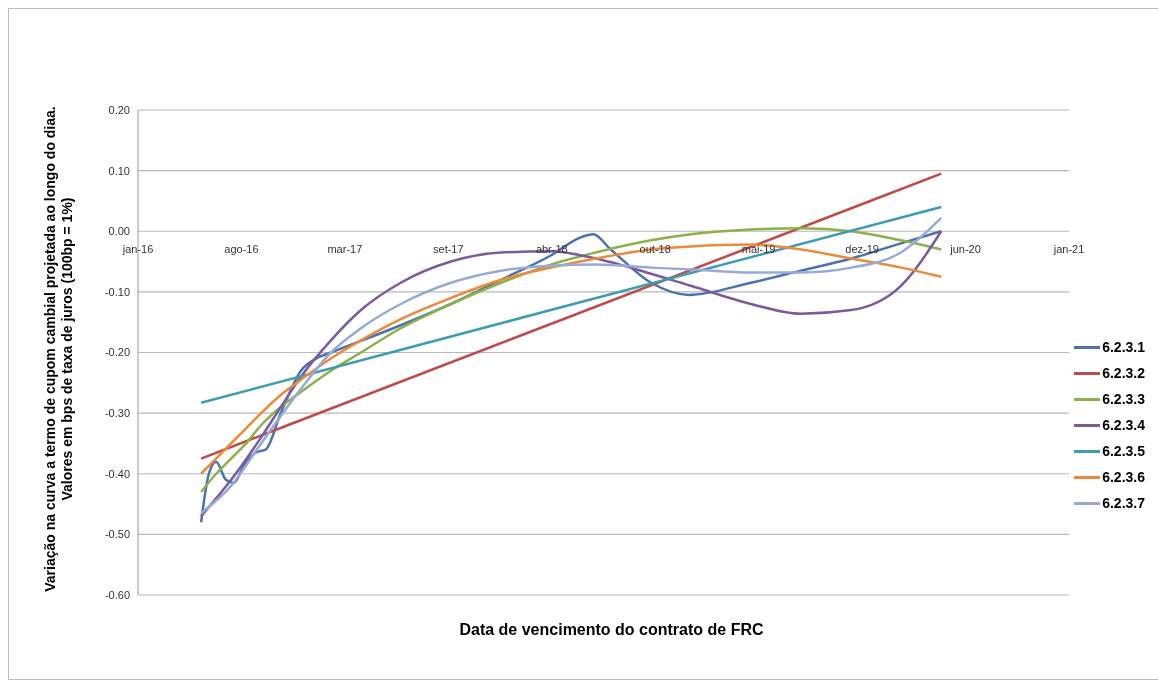 This screenshot has height=684, width=1158. What do you see at coordinates (241, 249) in the screenshot?
I see `x-tick-label: ago-16` at bounding box center [241, 249].